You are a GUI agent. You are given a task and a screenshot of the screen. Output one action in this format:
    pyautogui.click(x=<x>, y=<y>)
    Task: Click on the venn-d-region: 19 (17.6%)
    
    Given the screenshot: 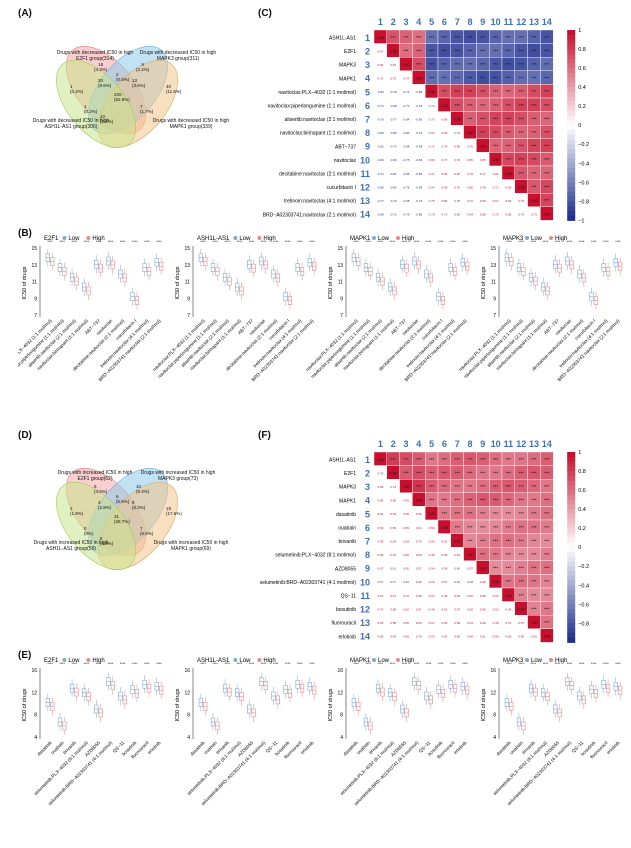 What is the action you would take?
    pyautogui.click(x=174, y=511)
    